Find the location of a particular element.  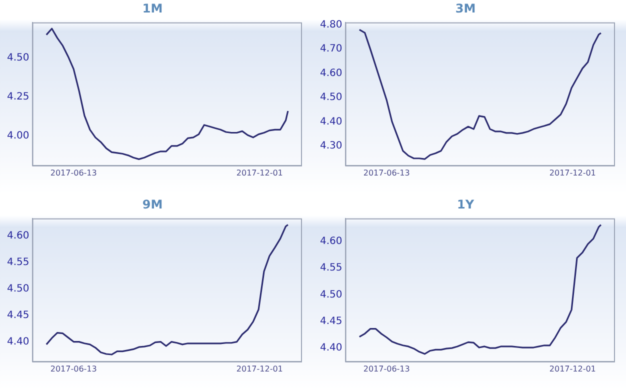

chart-title: 9M is located at coordinates (152, 204).